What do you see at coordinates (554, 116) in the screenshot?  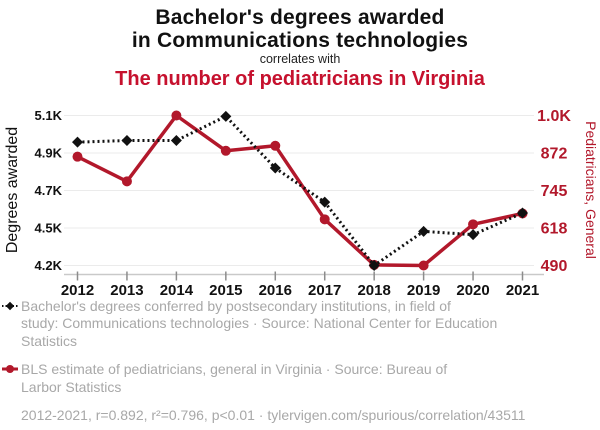 I see `right-axis-tick-label: 1.0K` at bounding box center [554, 116].